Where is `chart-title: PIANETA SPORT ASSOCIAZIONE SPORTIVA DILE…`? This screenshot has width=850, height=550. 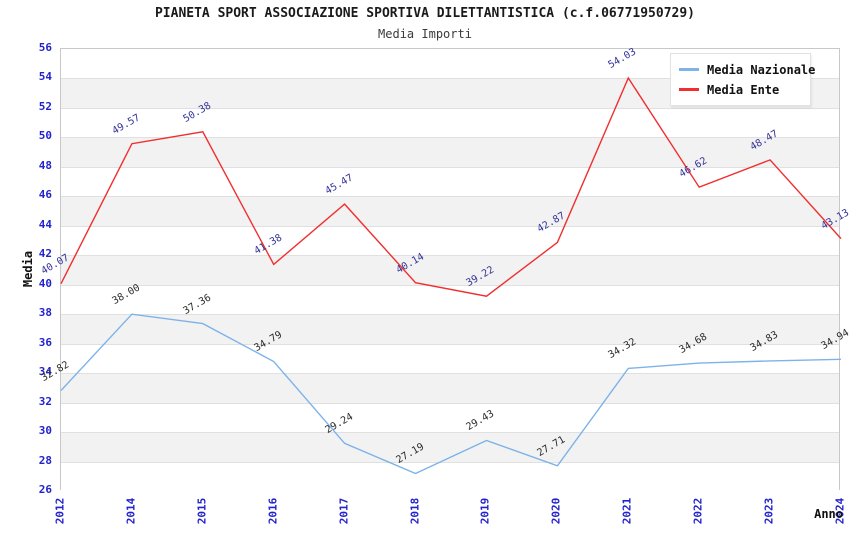 chart-title: PIANETA SPORT ASSOCIAZIONE SPORTIVA DILE… is located at coordinates (425, 13).